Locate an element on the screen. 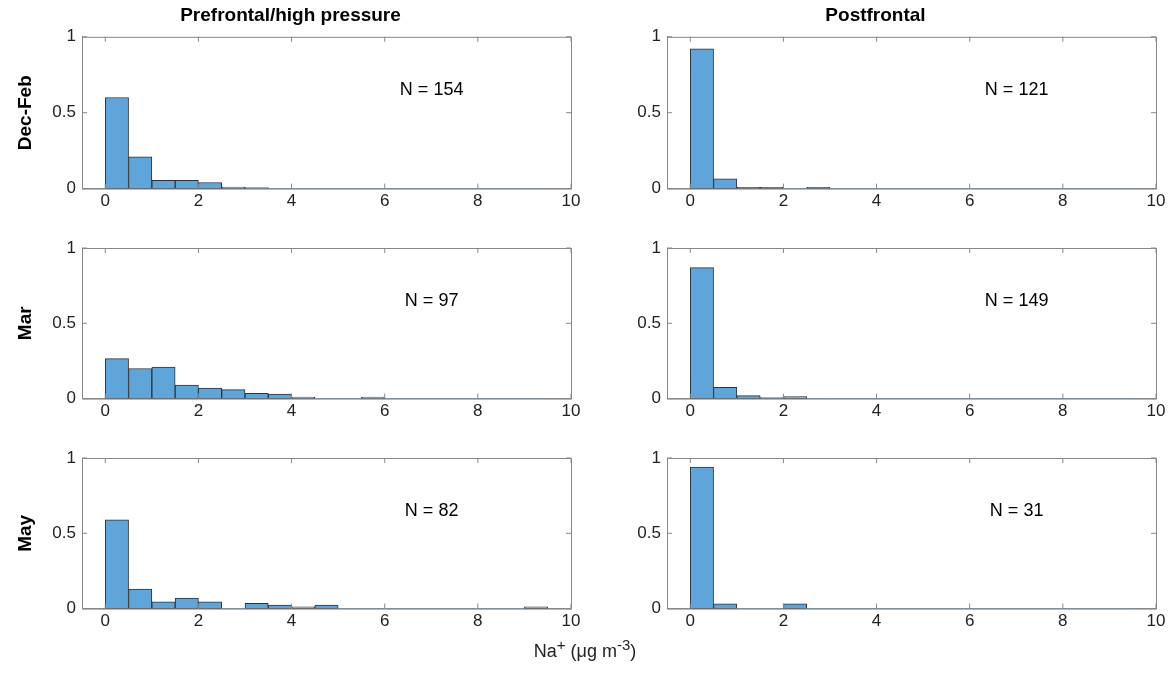 Image resolution: width=1170 pixels, height=688 pixels. y-axis-title: May is located at coordinates (24, 533).